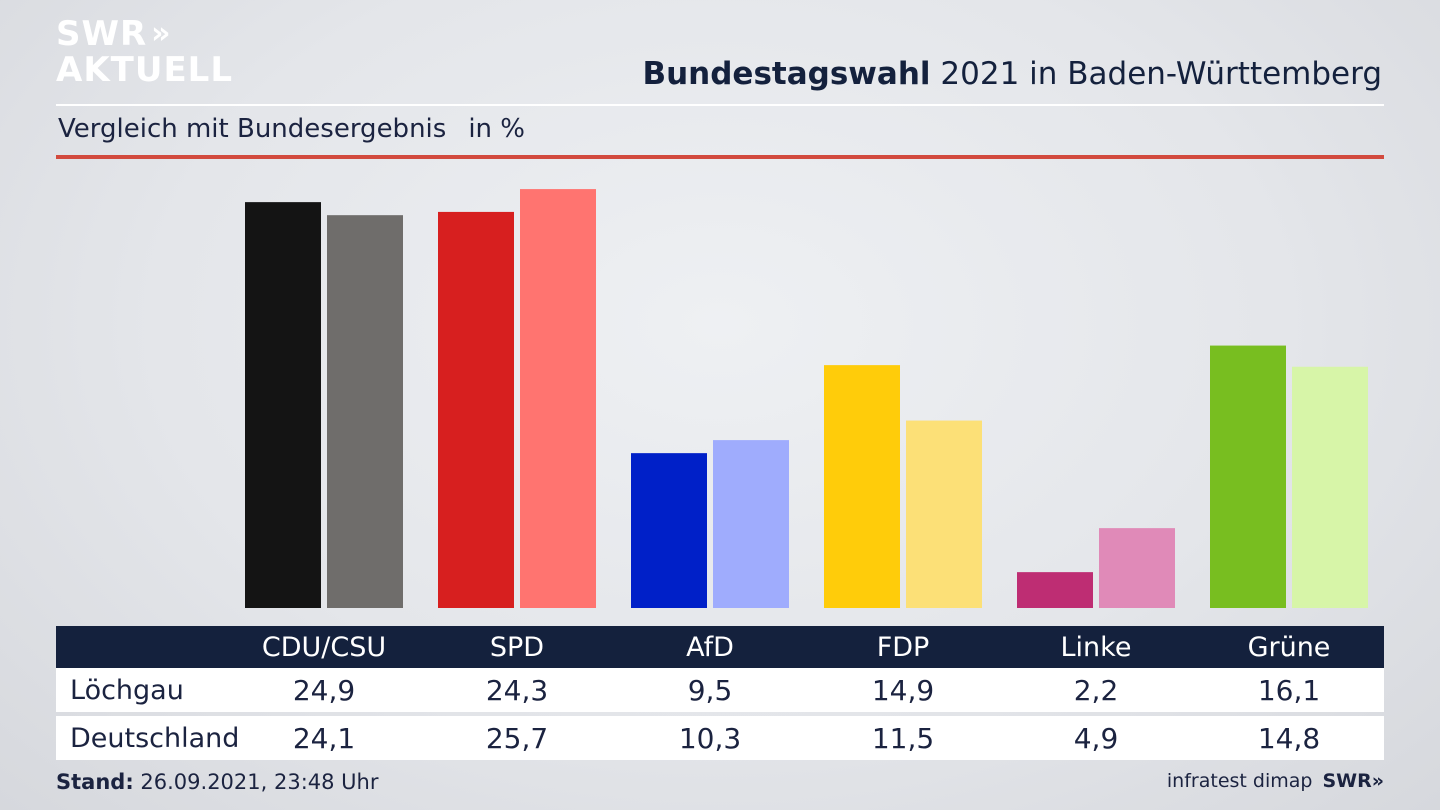 The image size is (1440, 810). I want to click on swr-aktuell-logo: SWR» AKTUELL, so click(144, 52).